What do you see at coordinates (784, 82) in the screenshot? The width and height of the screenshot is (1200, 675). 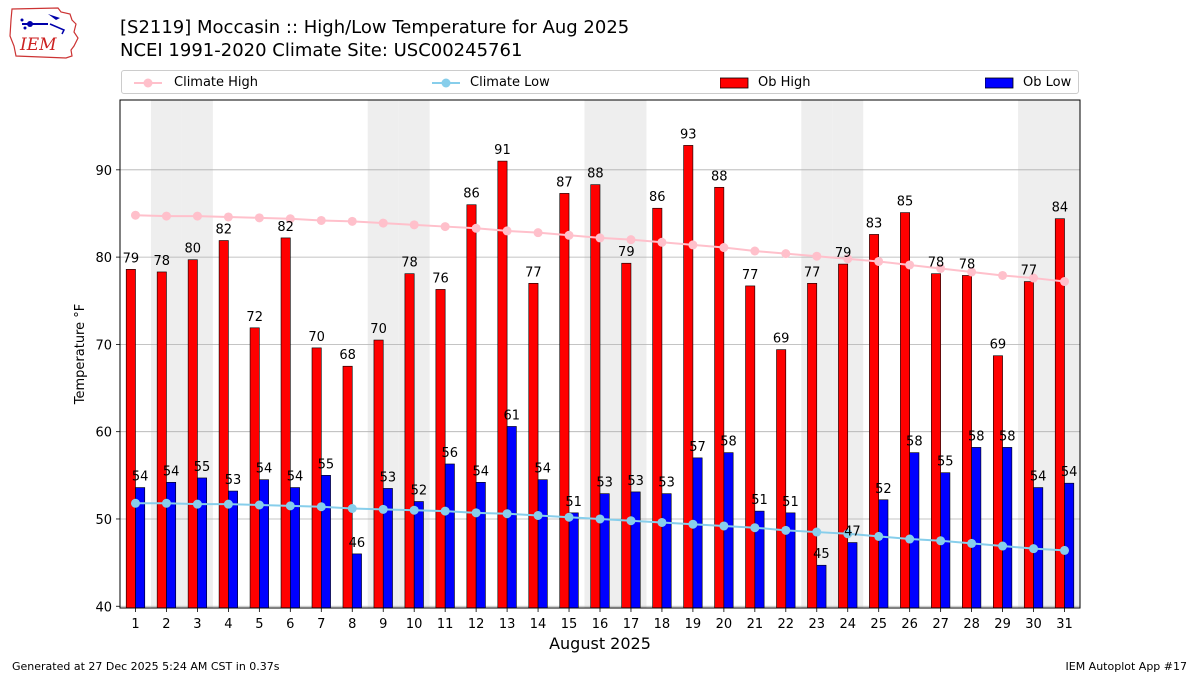 I see `legend-label-ob-high: Ob High` at bounding box center [784, 82].